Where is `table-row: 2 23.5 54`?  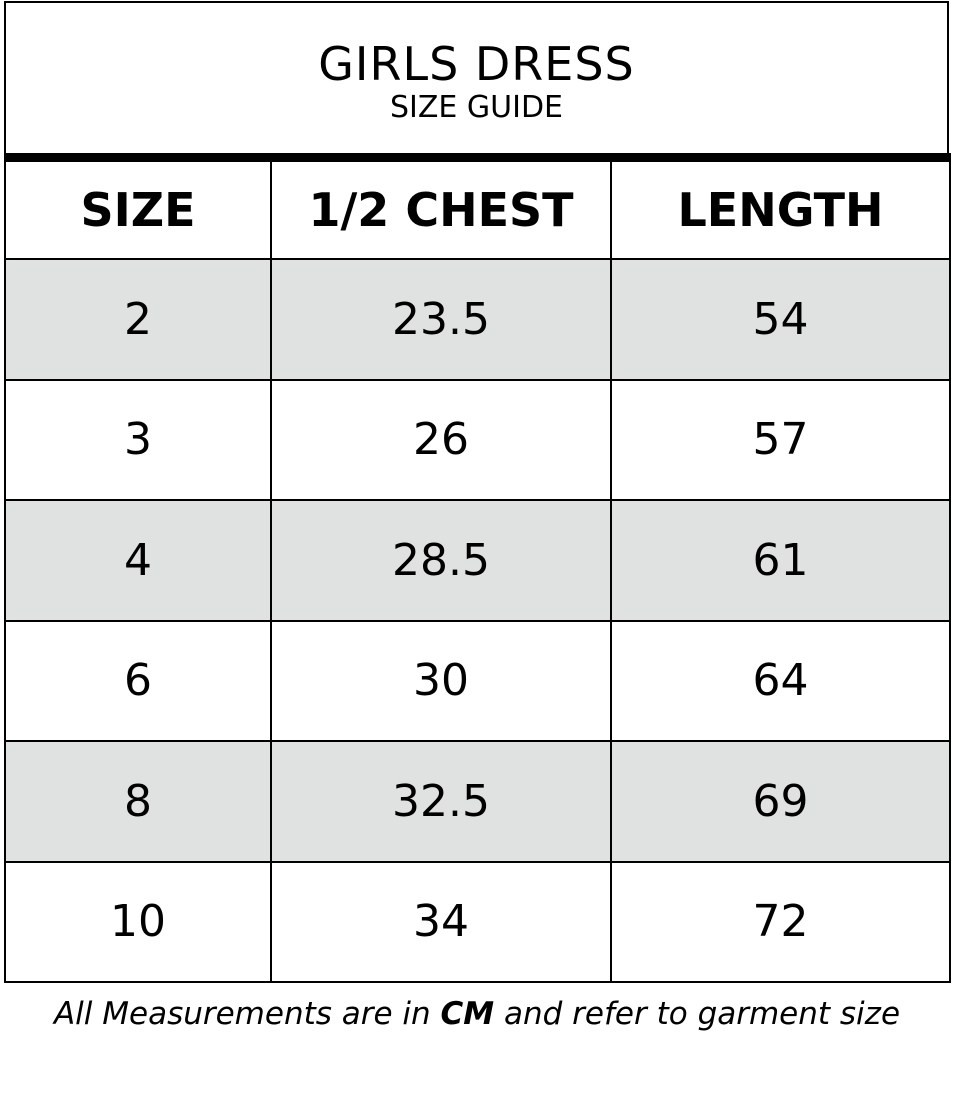 table-row: 2 23.5 54 is located at coordinates (477, 319).